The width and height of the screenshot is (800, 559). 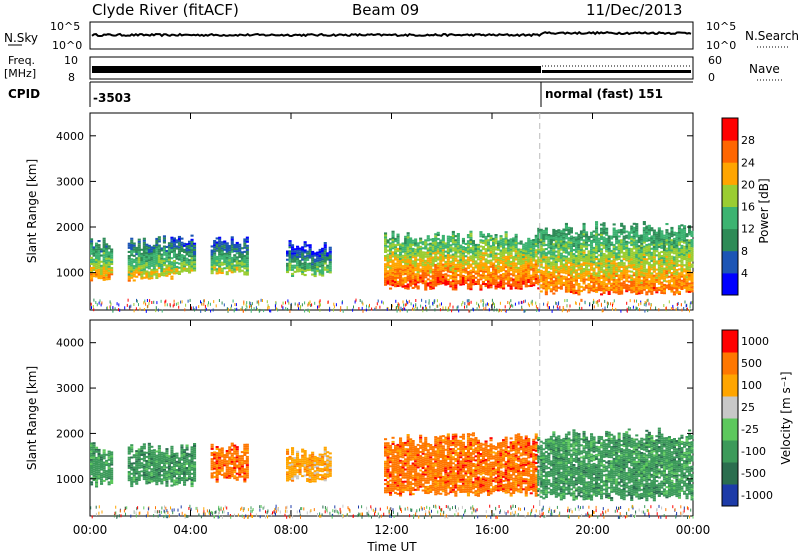 I want to click on scatter-blob, so click(x=101, y=464).